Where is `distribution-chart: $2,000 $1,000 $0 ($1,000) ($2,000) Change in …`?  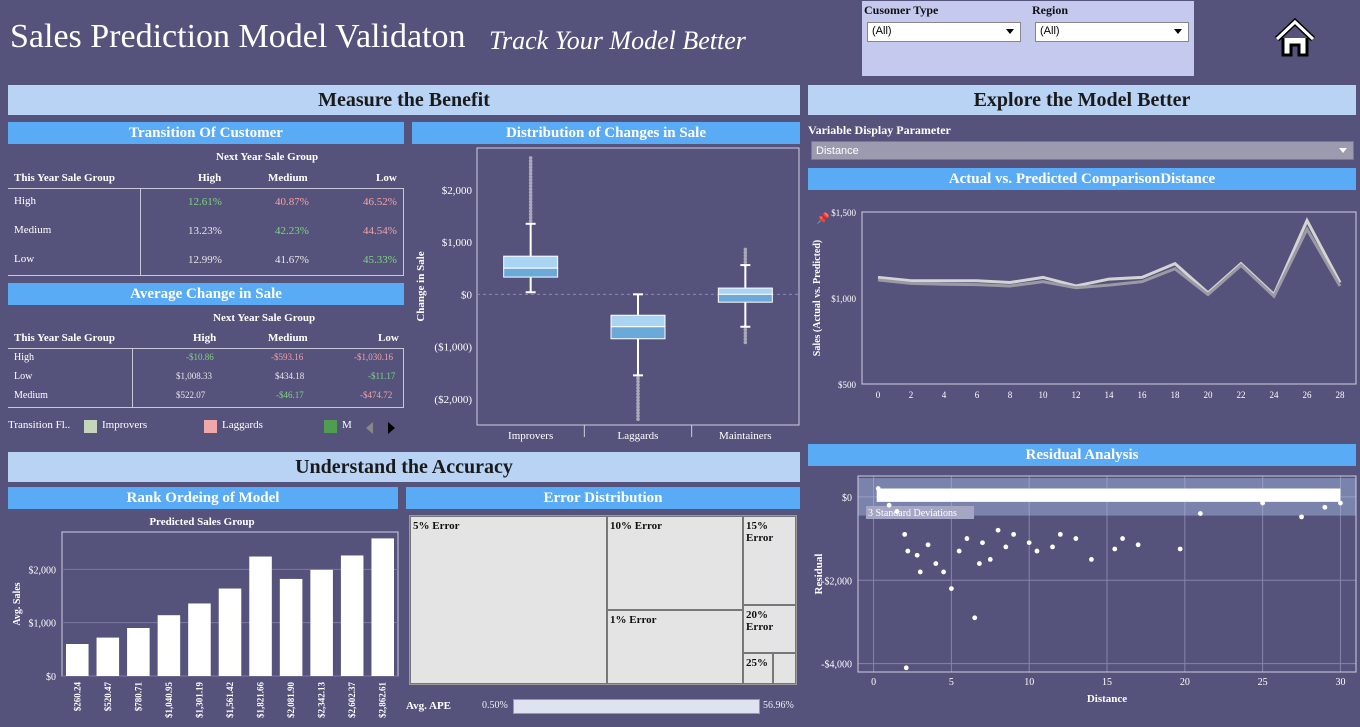
distribution-chart: $2,000 $1,000 $0 ($1,000) ($2,000) Change in … is located at coordinates (607, 294).